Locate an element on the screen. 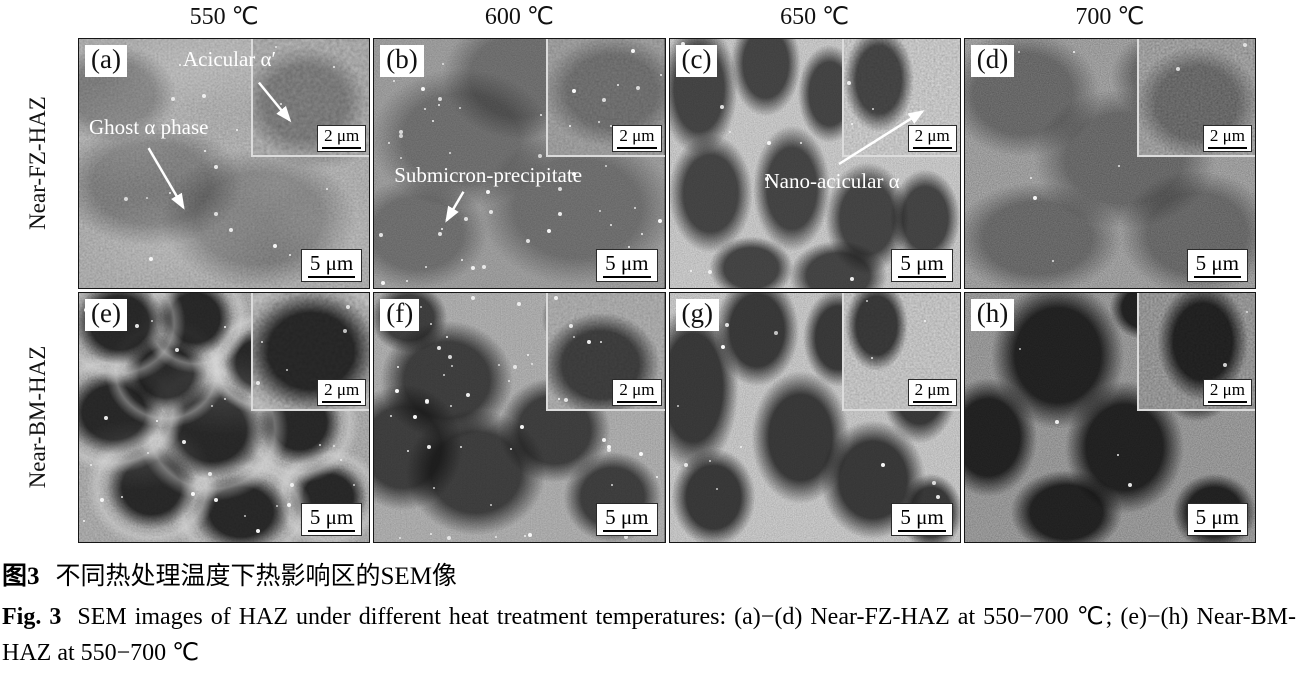  magnified-inset-e: 2 μm is located at coordinates (310, 352).